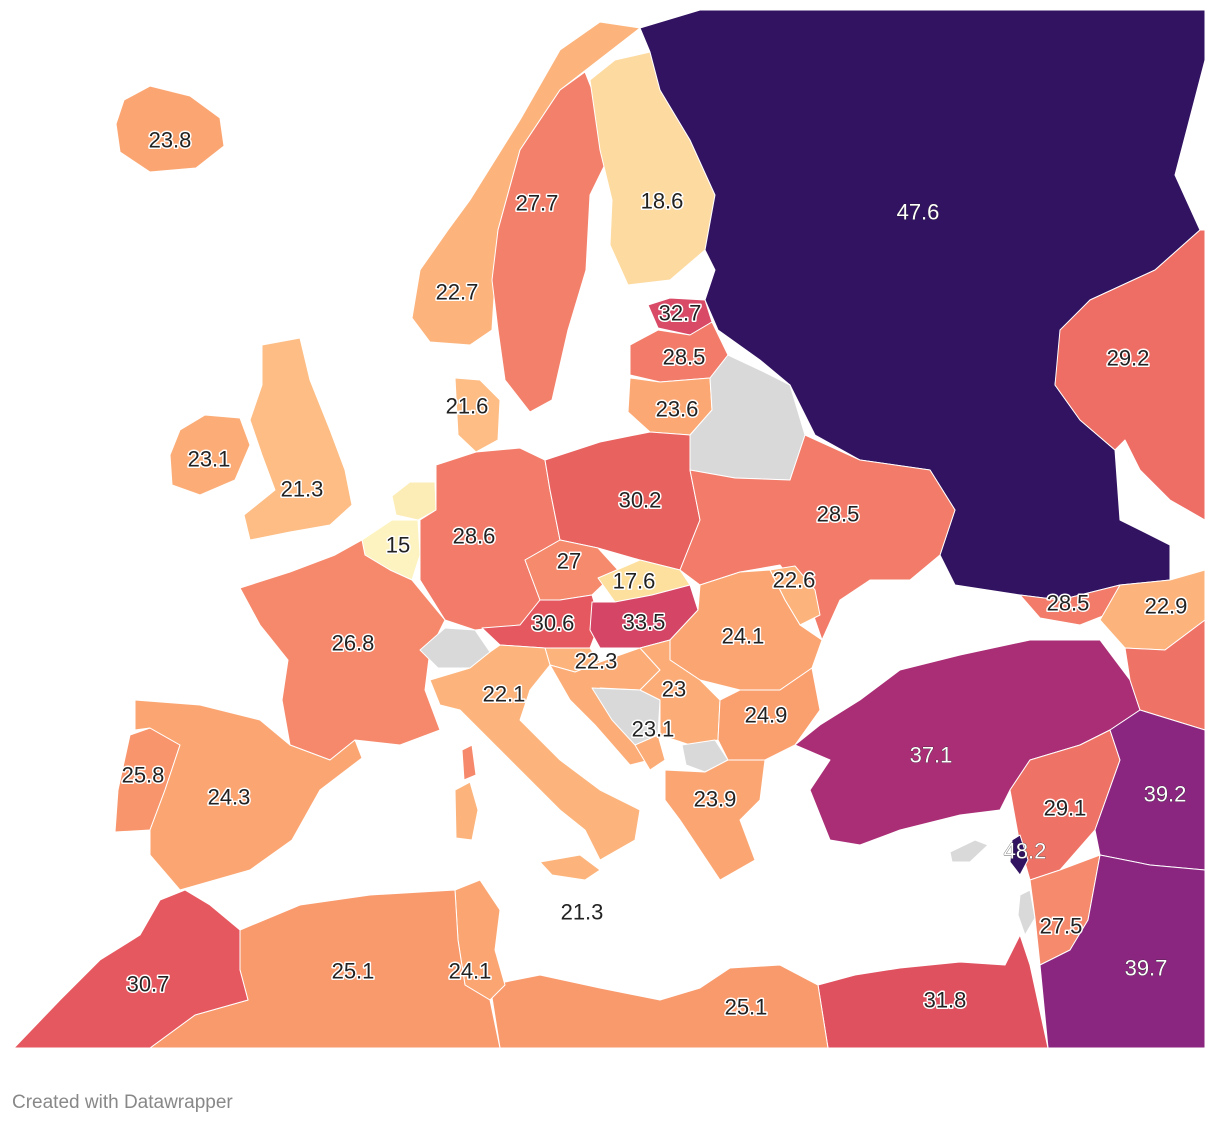 This screenshot has height=1128, width=1220. What do you see at coordinates (470, 971) in the screenshot?
I see `label-tunisia: 24.1` at bounding box center [470, 971].